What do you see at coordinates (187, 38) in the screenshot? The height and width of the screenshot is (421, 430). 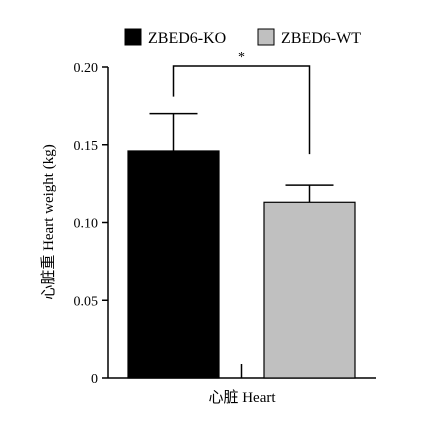 I see `legend-label-ko: ZBED6-KO` at bounding box center [187, 38].